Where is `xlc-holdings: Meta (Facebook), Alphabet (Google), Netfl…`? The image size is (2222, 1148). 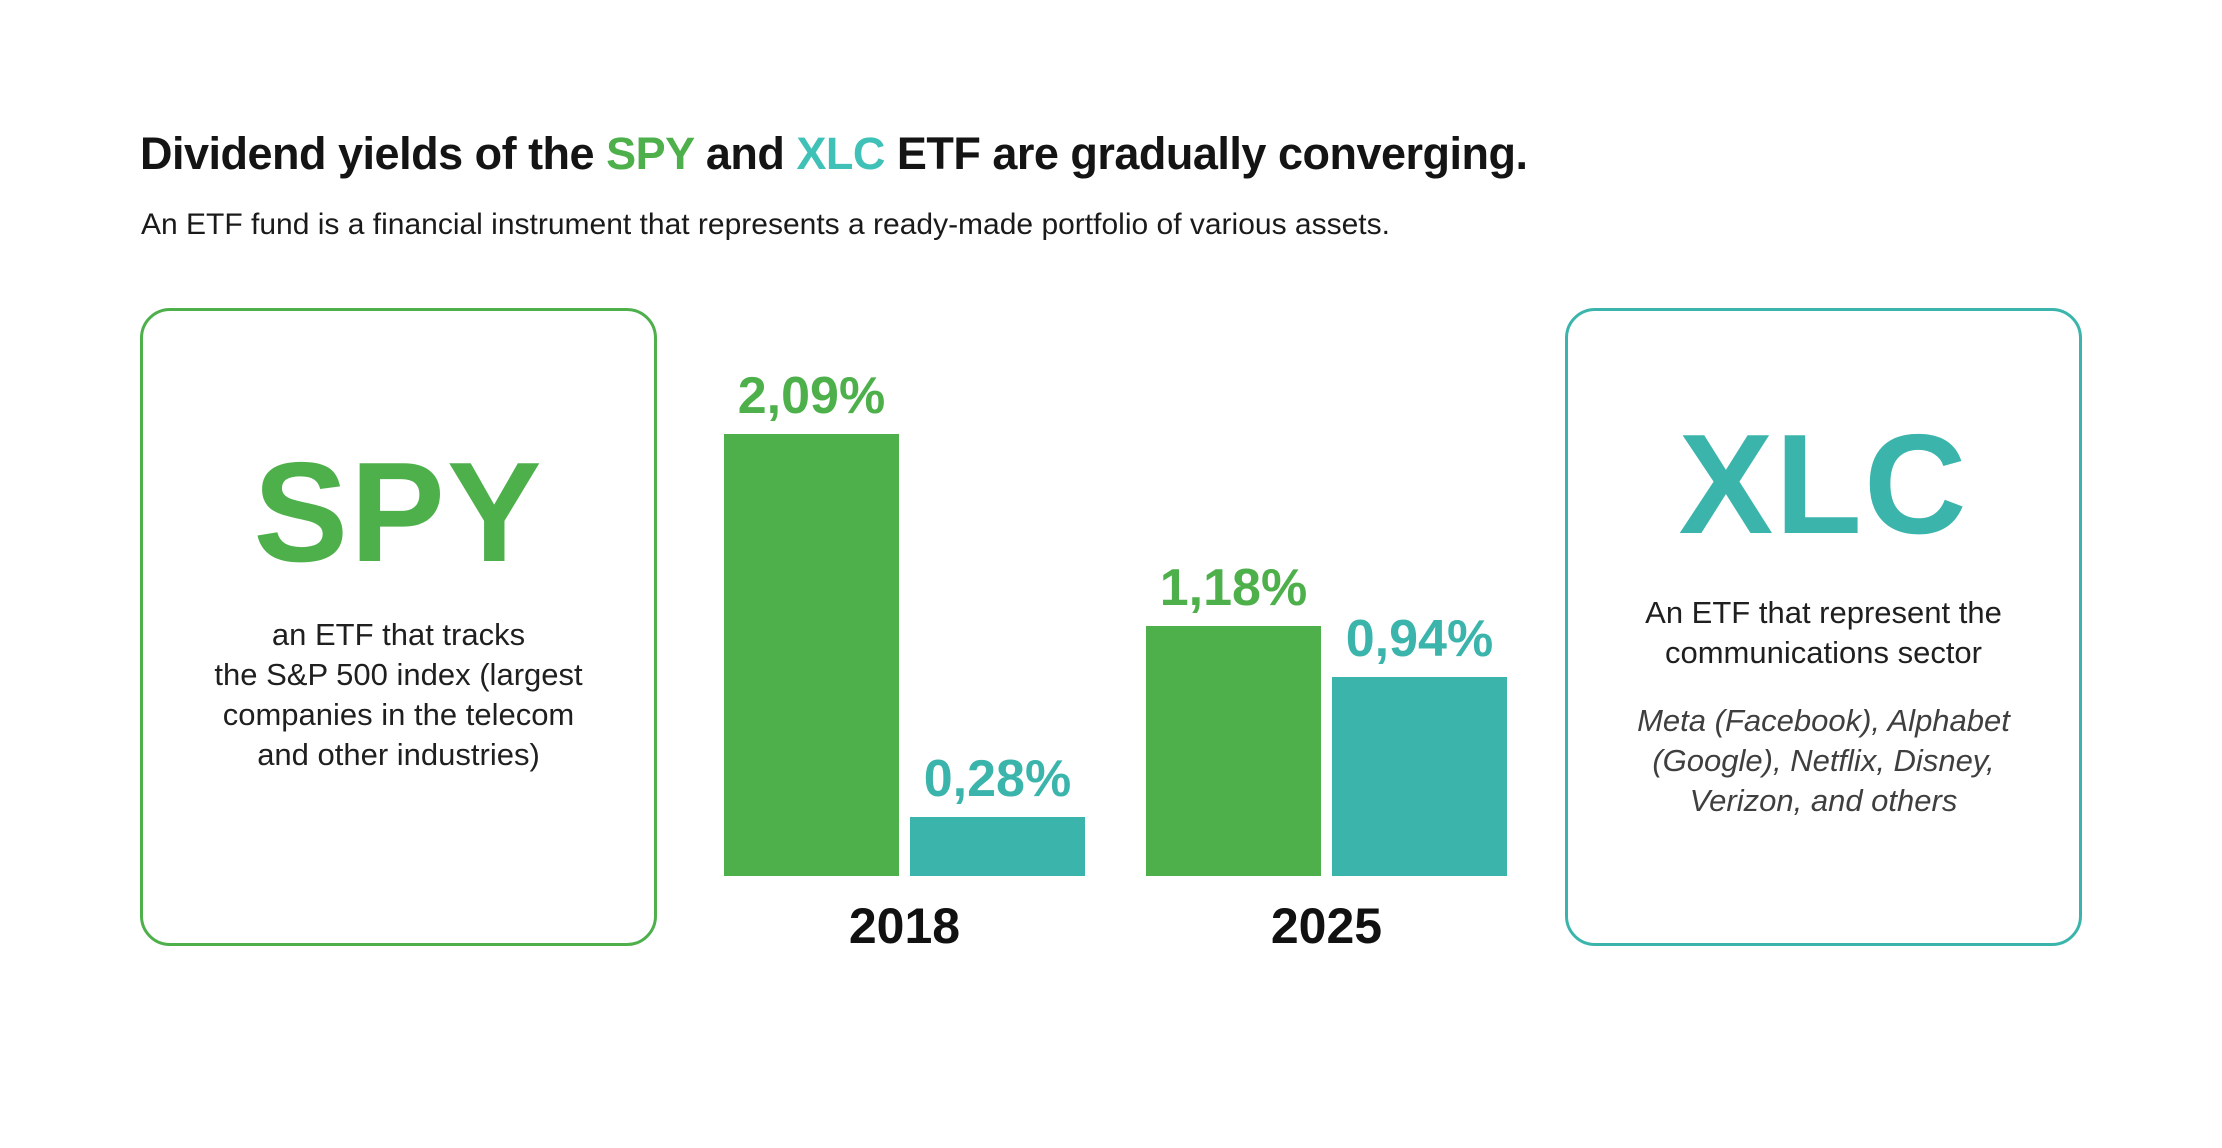 xlc-holdings: Meta (Facebook), Alphabet (Google), Netfl… is located at coordinates (1823, 761).